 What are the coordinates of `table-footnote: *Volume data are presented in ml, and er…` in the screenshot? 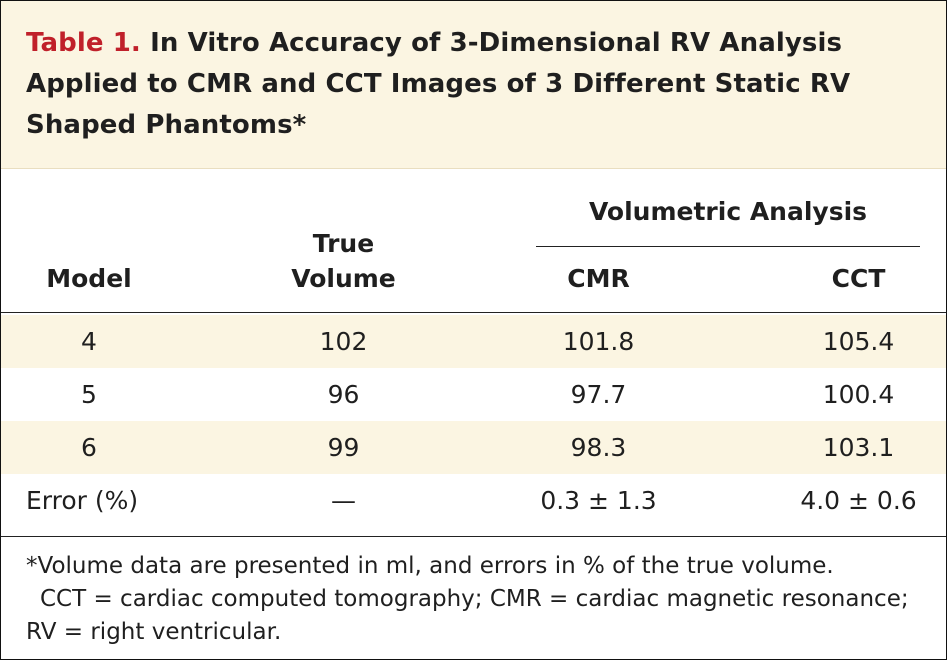 It's located at (476, 599).